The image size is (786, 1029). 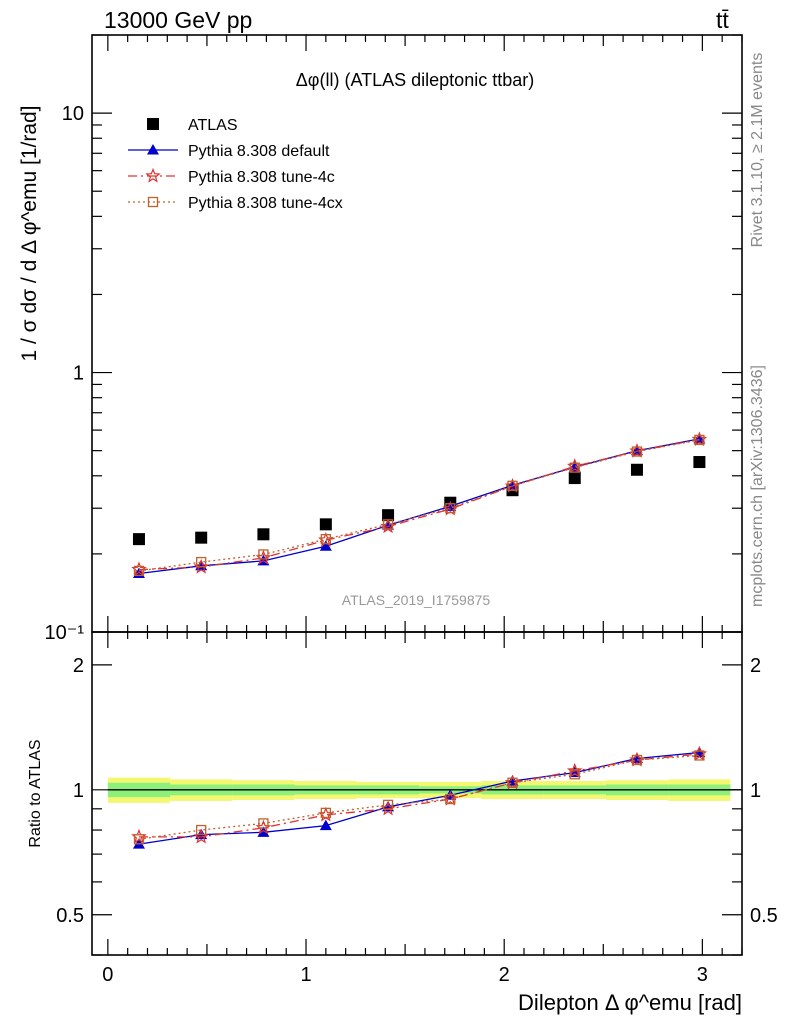 I want to click on ratio-series-line, so click(x=419, y=798).